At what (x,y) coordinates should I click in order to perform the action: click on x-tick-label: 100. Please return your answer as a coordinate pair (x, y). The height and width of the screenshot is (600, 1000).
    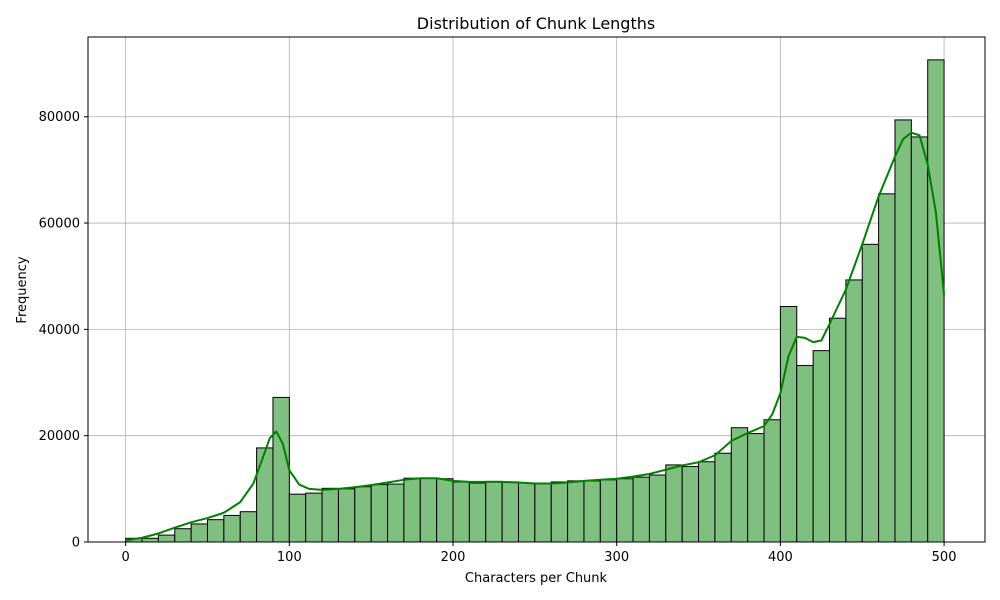
    Looking at the image, I should click on (289, 557).